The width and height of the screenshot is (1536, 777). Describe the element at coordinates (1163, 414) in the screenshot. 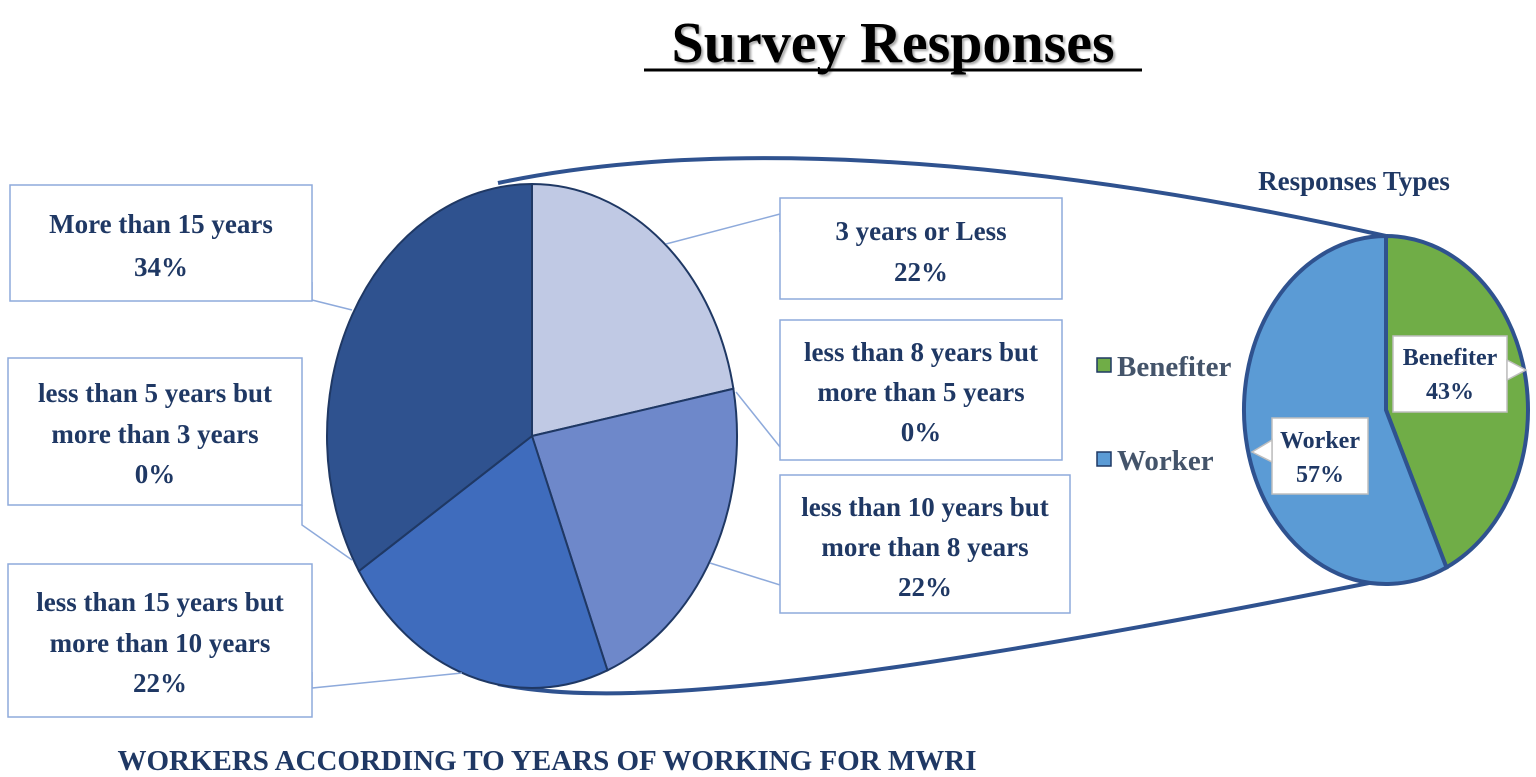

I see `legend: Benefiter Worker` at that location.